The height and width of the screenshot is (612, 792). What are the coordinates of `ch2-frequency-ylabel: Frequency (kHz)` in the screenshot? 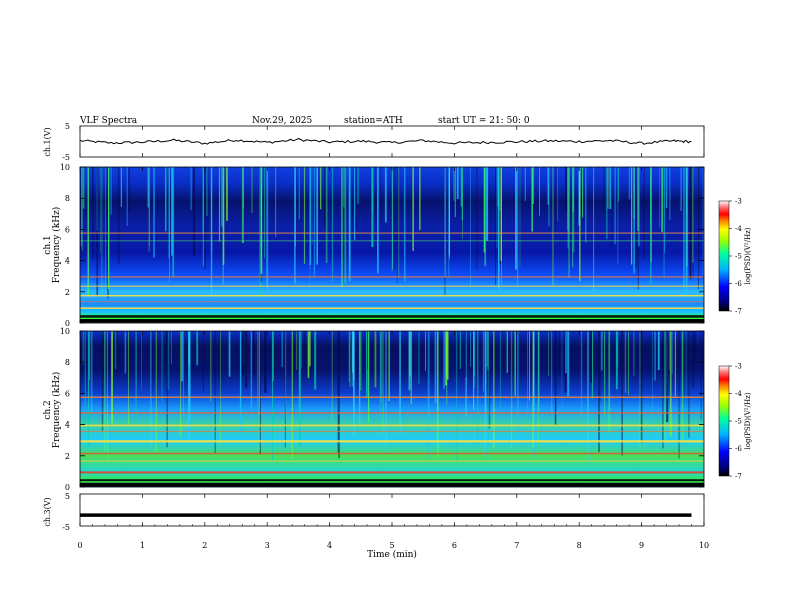 It's located at (56, 410).